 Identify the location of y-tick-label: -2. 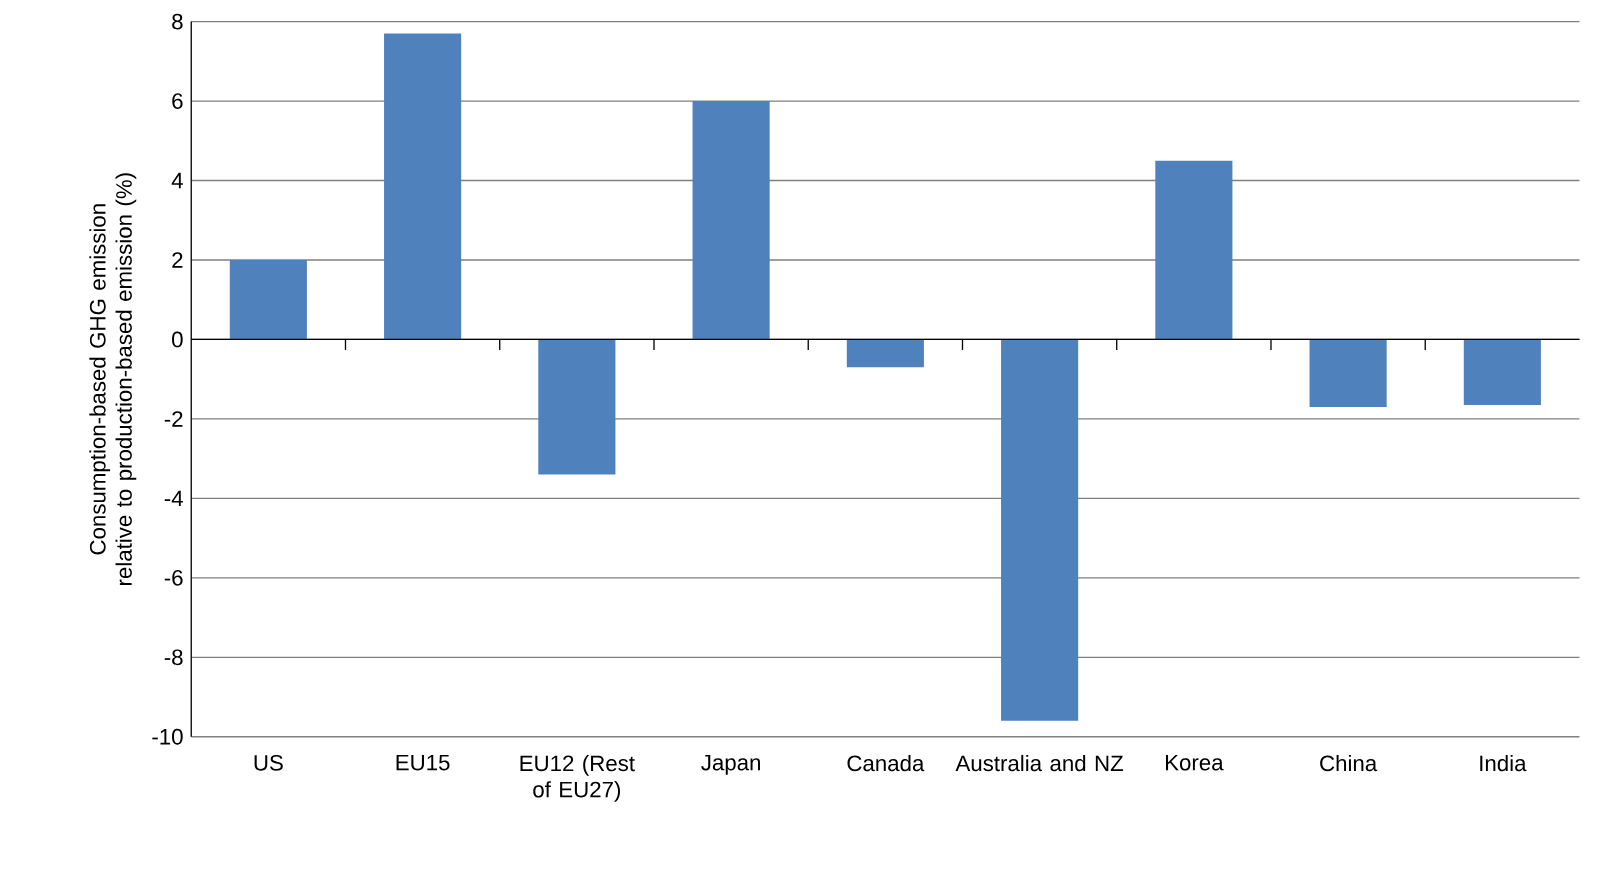
(173, 419).